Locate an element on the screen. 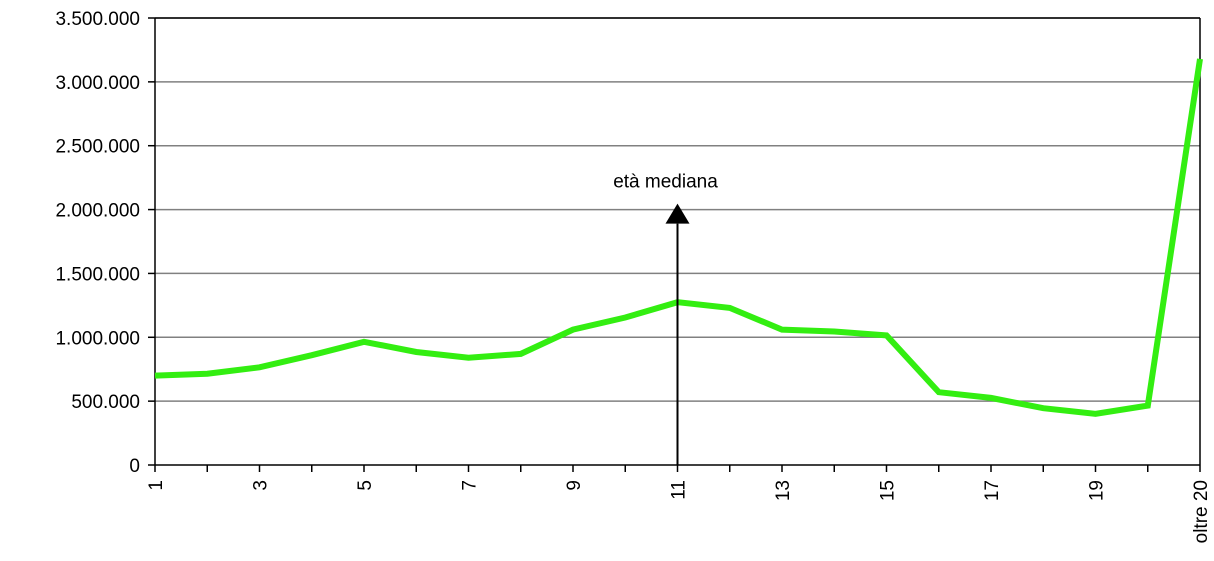  y-tick-label: 3.000.000 is located at coordinates (97, 83).